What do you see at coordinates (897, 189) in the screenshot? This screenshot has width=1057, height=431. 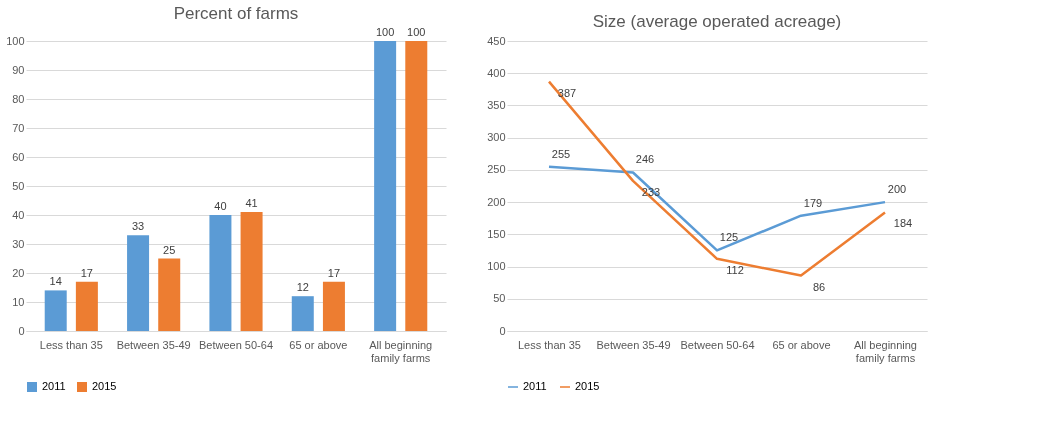 I see `data-label: 200` at bounding box center [897, 189].